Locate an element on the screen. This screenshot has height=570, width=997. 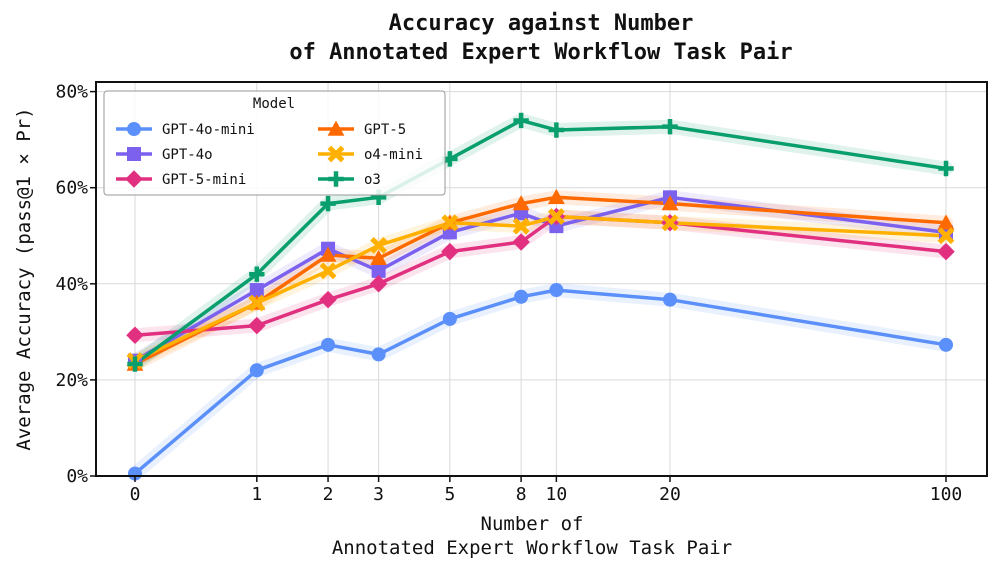
y-axis-ticks: 0% 20% 40% 60% 80% is located at coordinates (75, 284).